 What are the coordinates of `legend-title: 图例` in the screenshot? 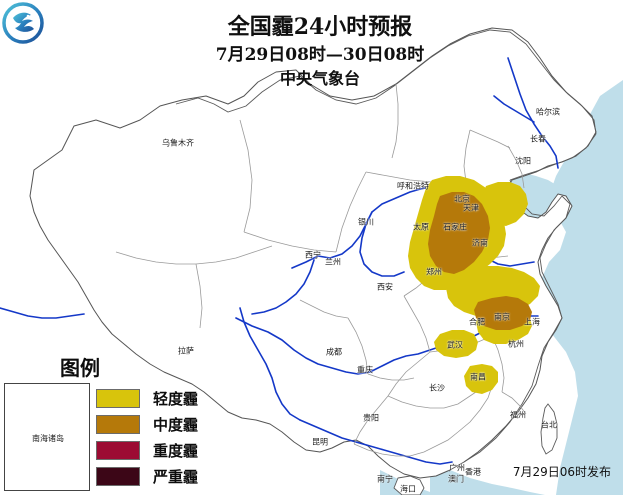 It's located at (80, 368).